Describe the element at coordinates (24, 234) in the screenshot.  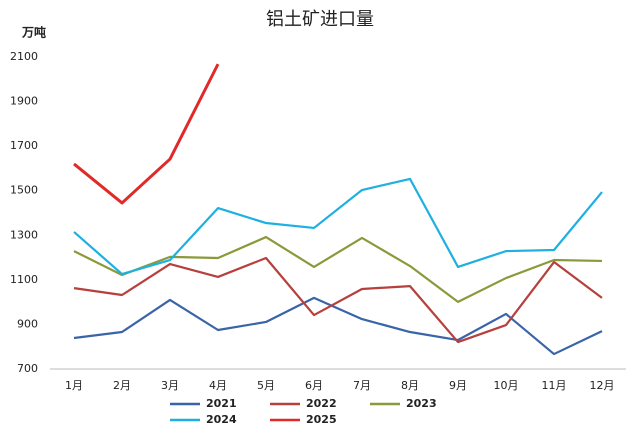
I see `y-tick-label: 1300` at that location.